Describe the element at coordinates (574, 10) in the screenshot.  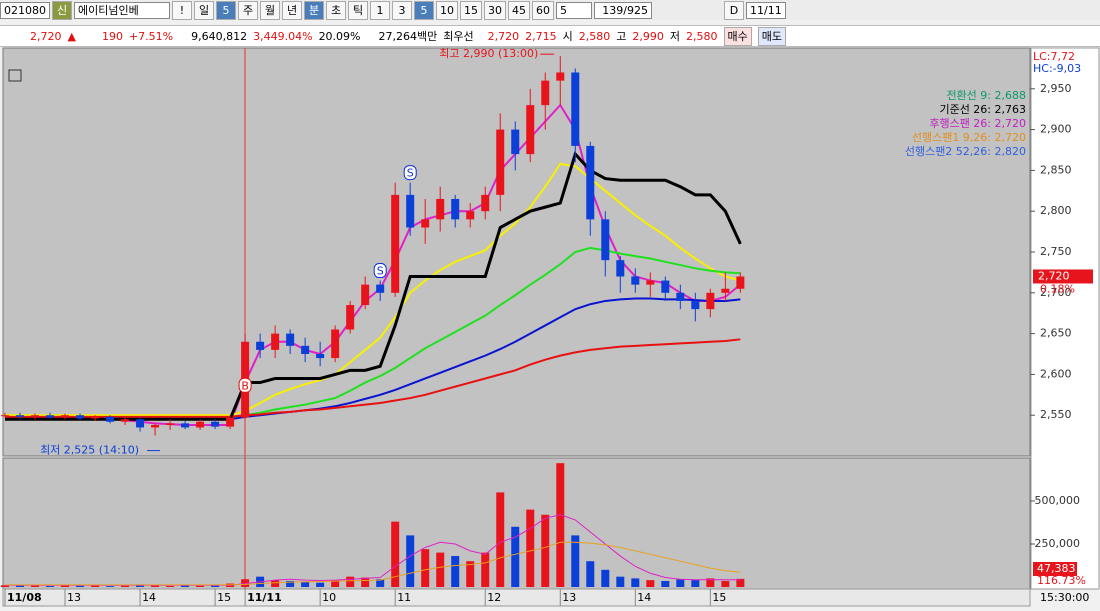
I see `interval-input: 5` at that location.